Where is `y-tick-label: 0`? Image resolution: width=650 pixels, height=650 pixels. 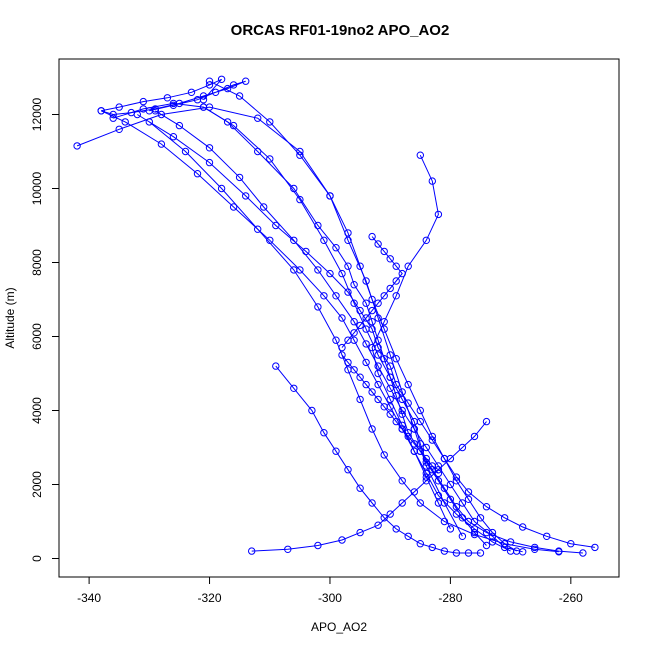 y-tick-label: 0 is located at coordinates (37, 558).